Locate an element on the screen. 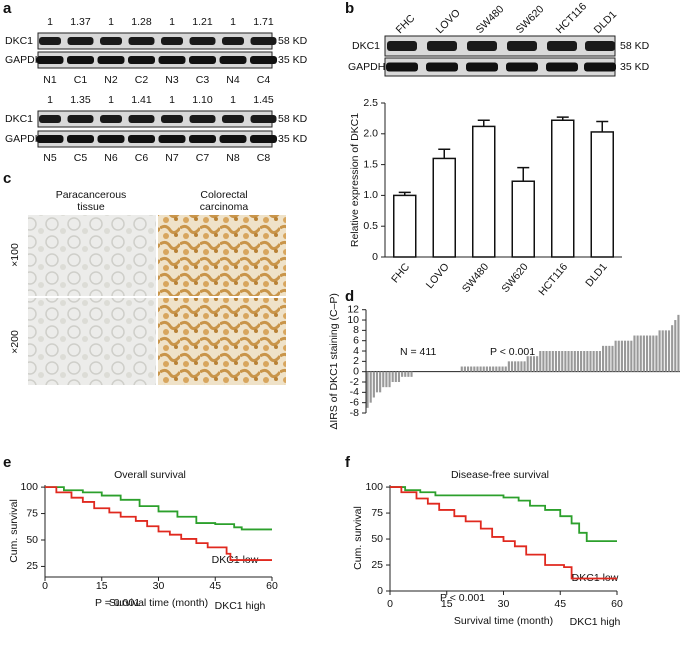 This screenshot has height=668, width=685. series-label: DKC1 high is located at coordinates (240, 606).